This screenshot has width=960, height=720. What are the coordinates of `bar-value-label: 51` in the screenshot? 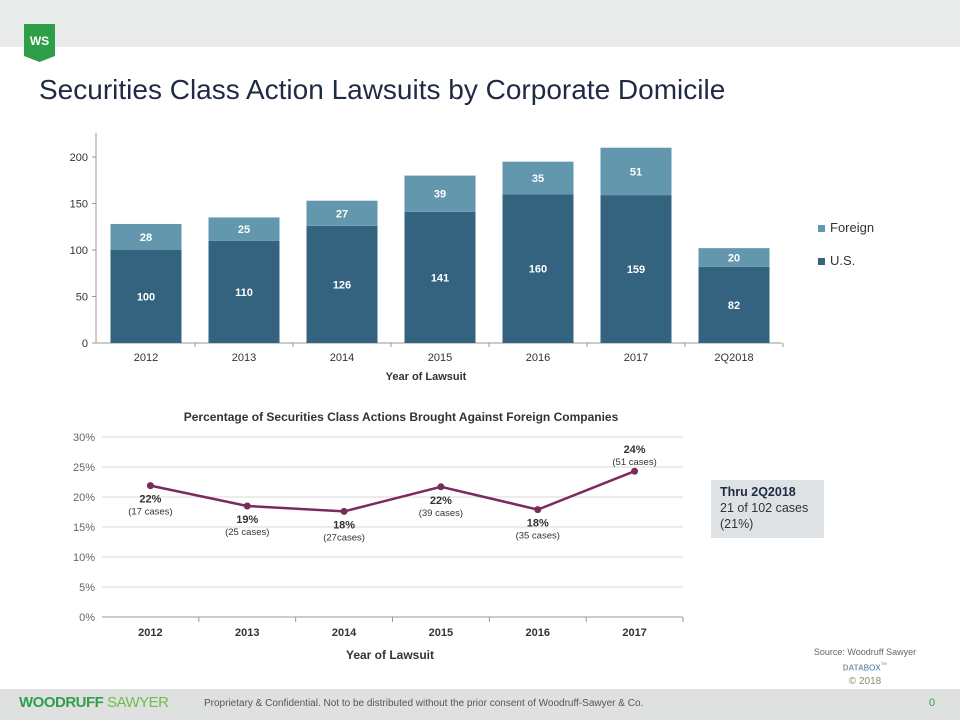 It's located at (636, 172).